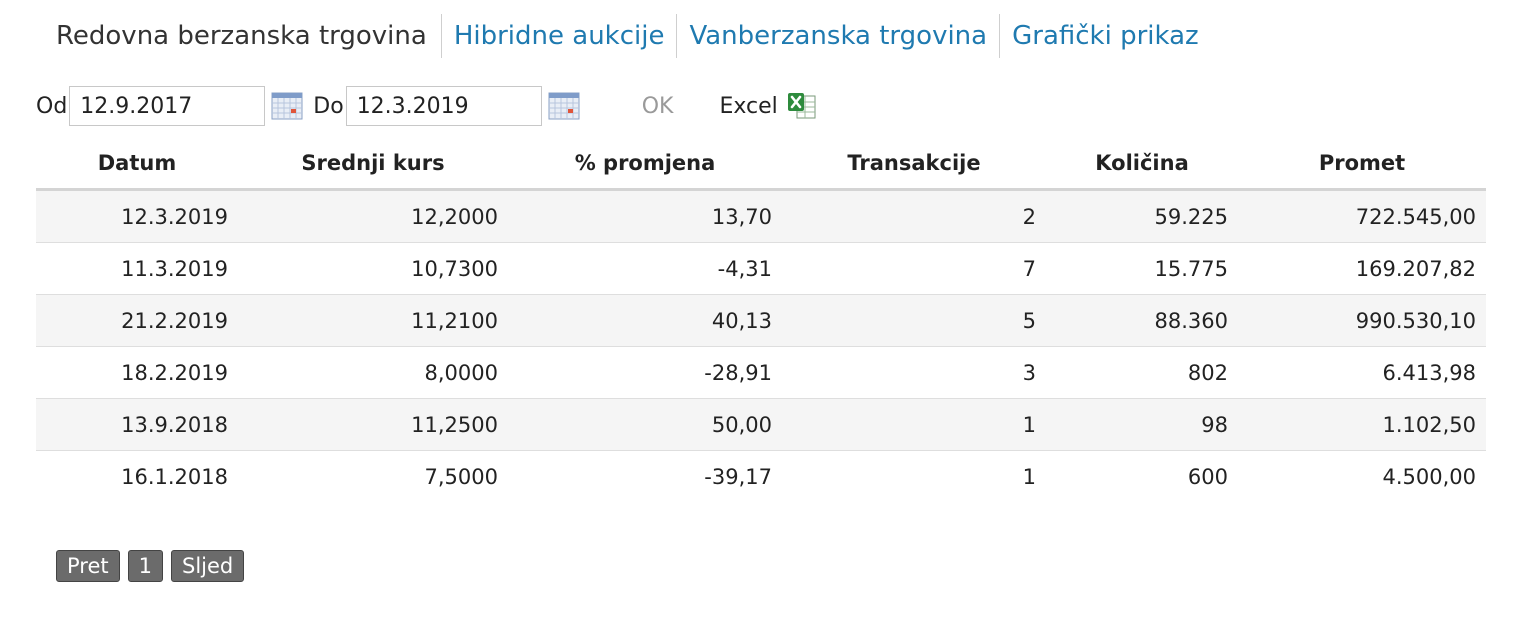  Describe the element at coordinates (137, 268) in the screenshot. I see `cell-datum: 11.3.2019` at that location.